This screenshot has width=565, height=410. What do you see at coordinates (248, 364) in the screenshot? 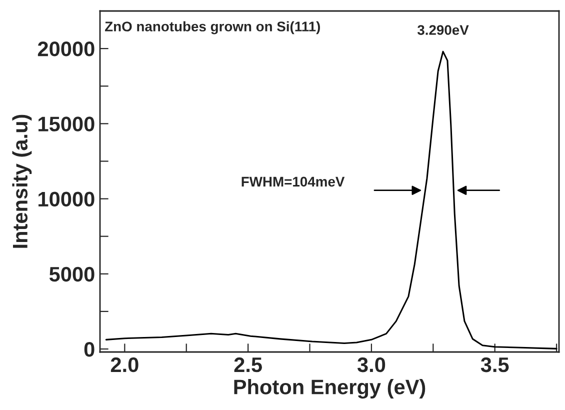
I see `x-tick-label: 2.5` at bounding box center [248, 364].